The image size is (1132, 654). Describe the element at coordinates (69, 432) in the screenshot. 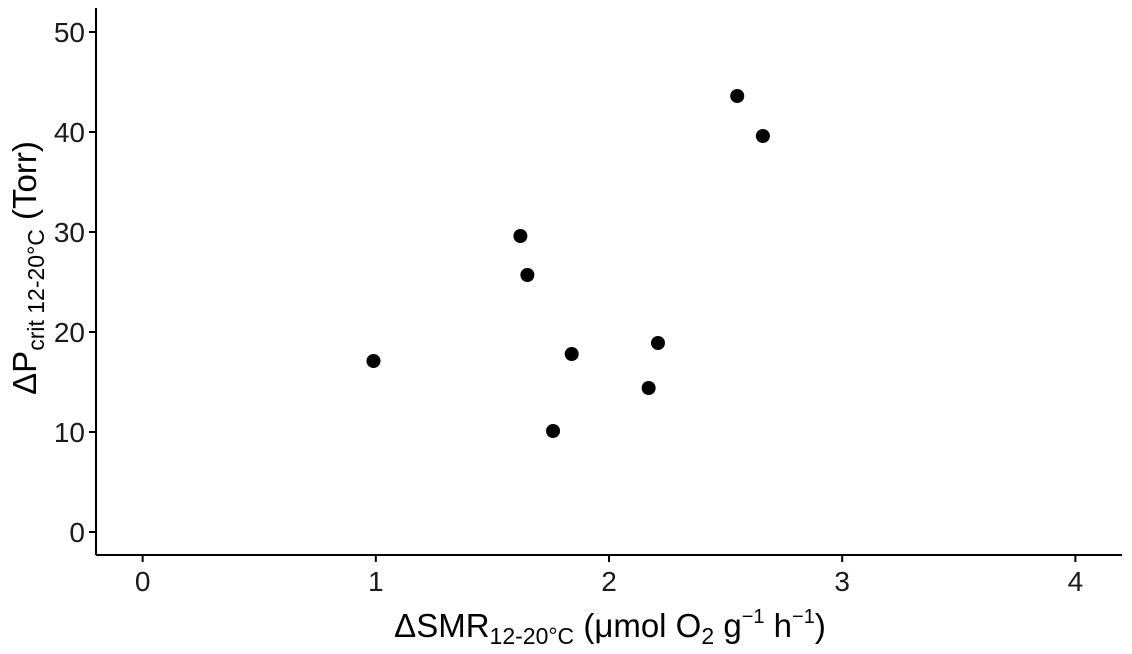

I see `y-tick-label: 10` at that location.